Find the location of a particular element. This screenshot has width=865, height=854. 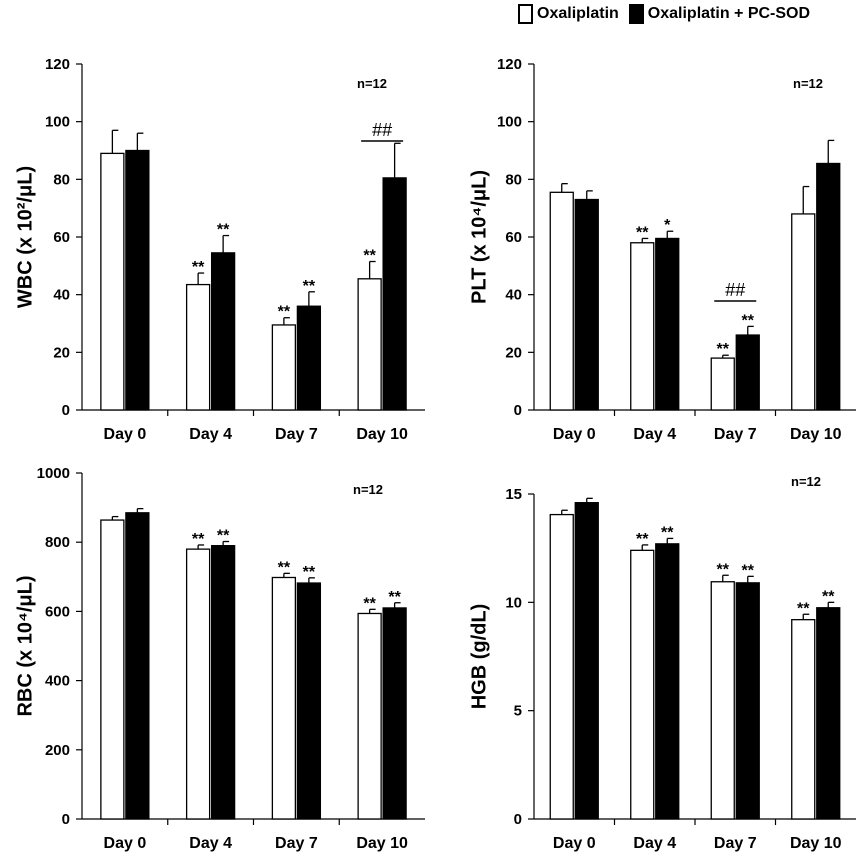

legend-label-pc-sod: Oxaliplatin + PC-SOD is located at coordinates (729, 13).